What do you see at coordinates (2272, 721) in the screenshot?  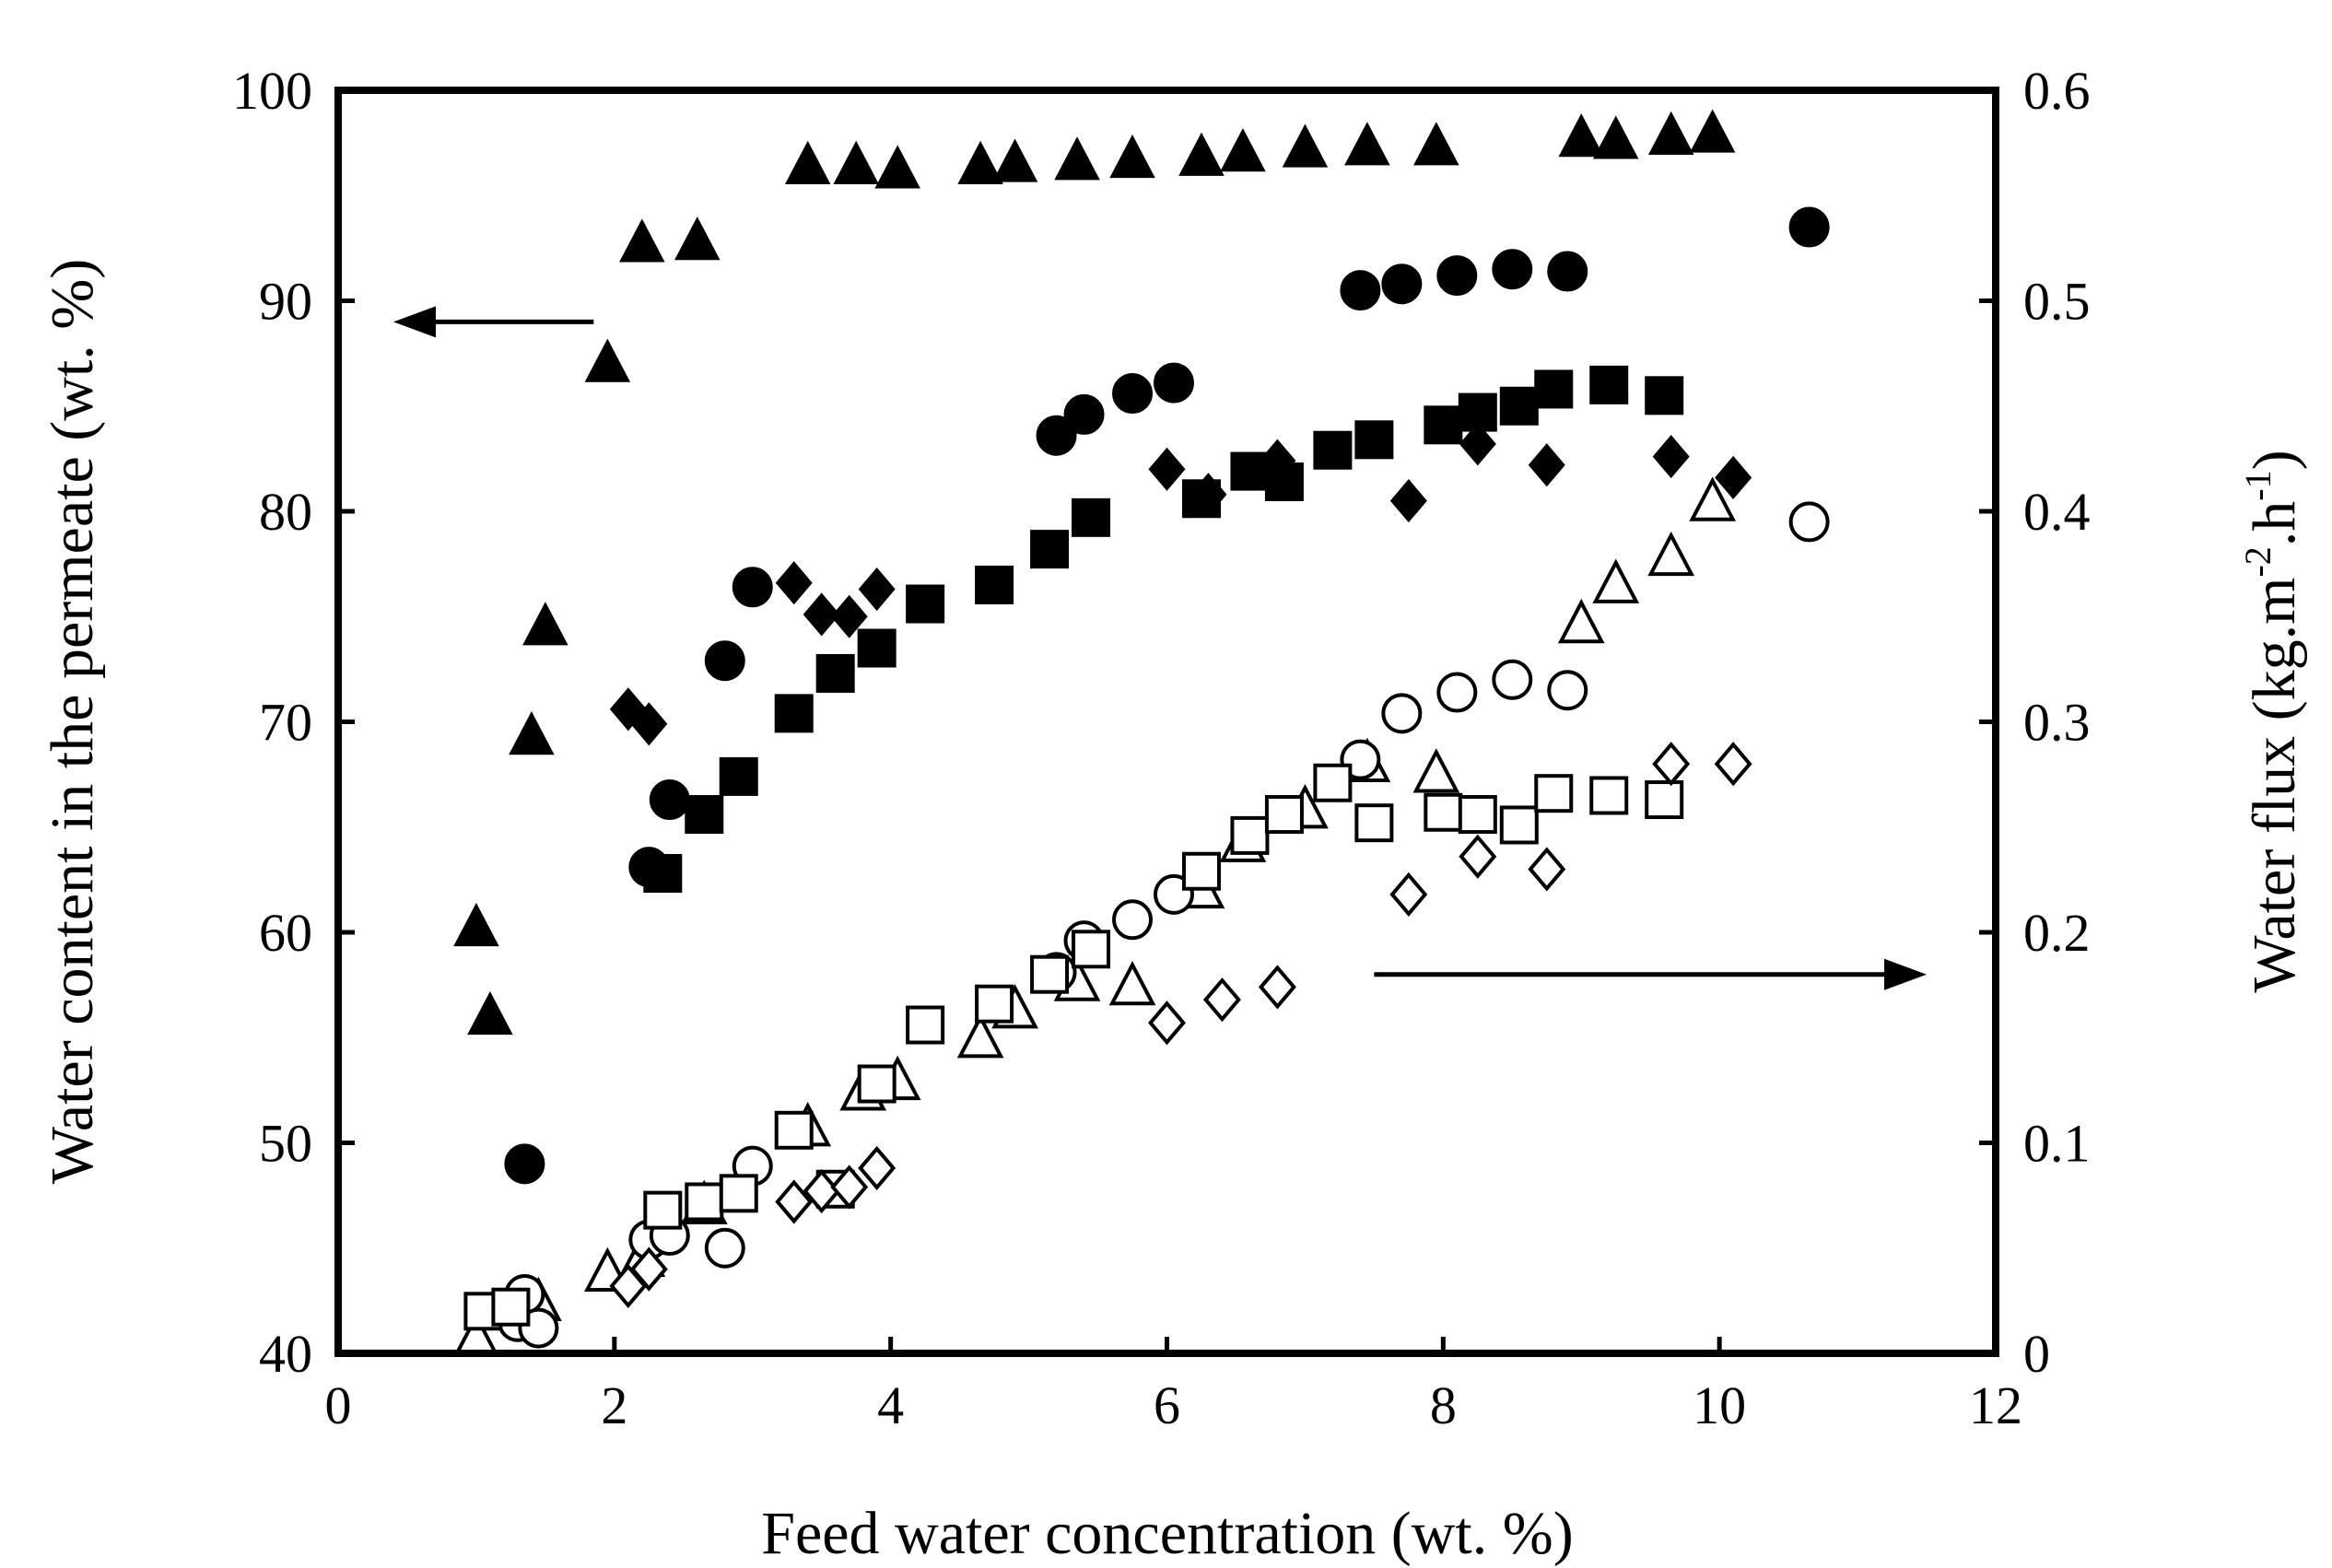 I see `y-right-axis-title: Water flux (kg.m-2.h-1)` at bounding box center [2272, 721].